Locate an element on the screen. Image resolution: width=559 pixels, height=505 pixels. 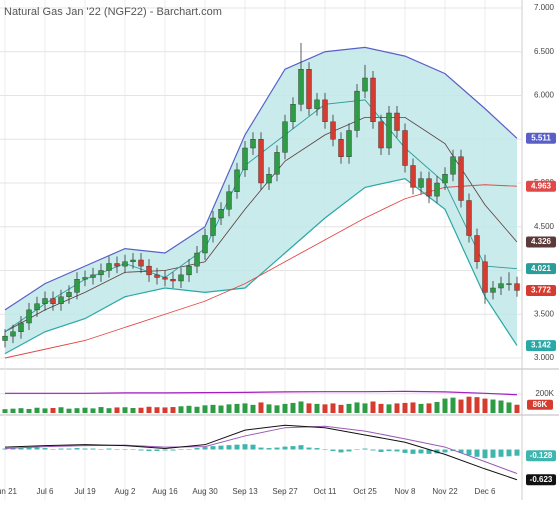
x-tick-label: Oct 11 is located at coordinates (326, 491).